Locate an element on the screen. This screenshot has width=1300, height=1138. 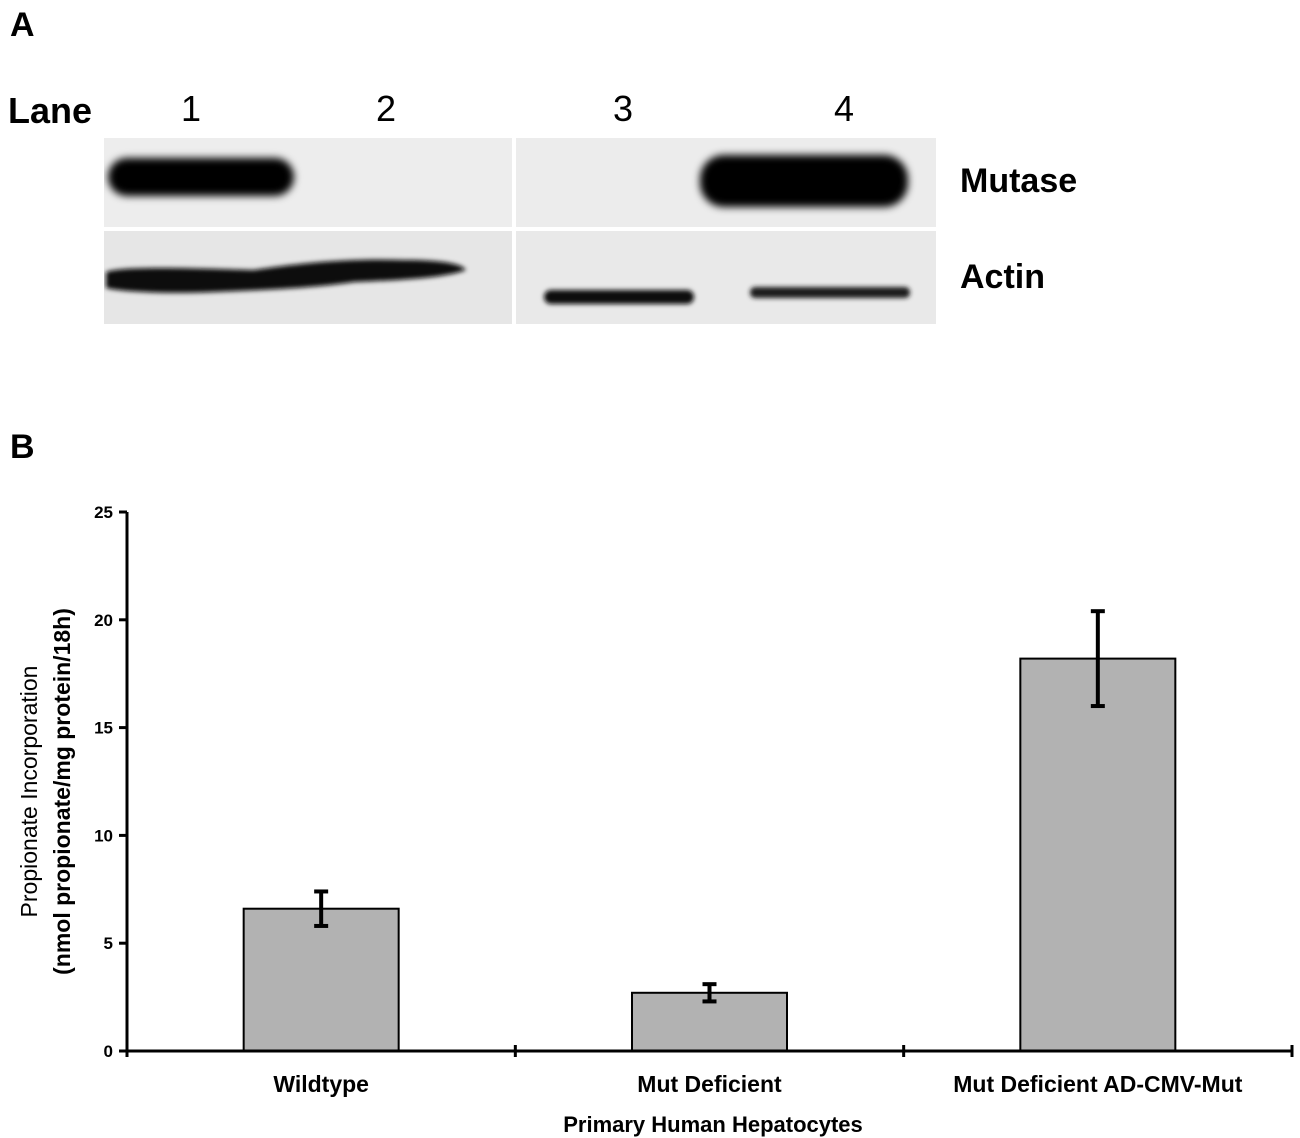
x-axis-ticks is located at coordinates (709, 1051).